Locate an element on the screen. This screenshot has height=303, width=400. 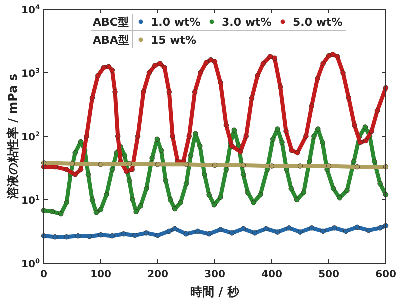
ylabel: 溶液の粘性率 / mPa s is located at coordinates (13, 137).